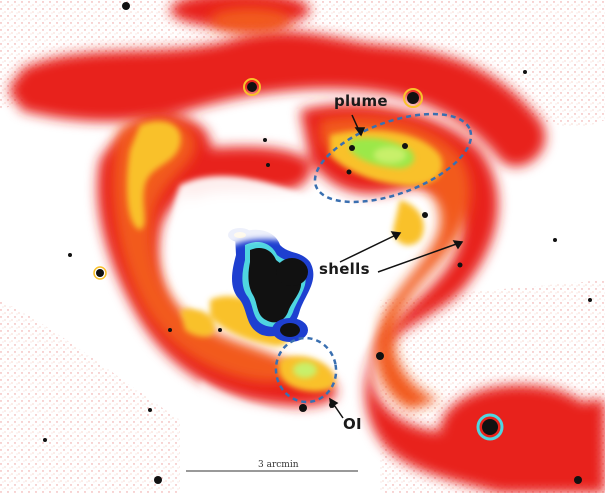  I want to click on plume-ellipse, so click(393, 158).